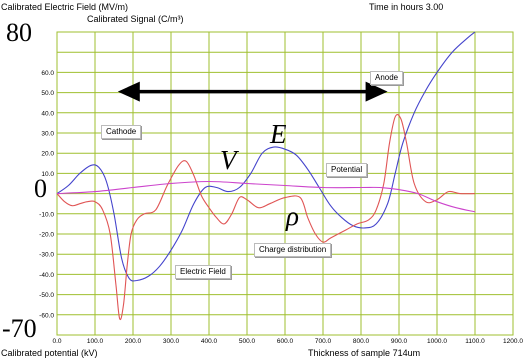 This screenshot has height=364, width=526. What do you see at coordinates (323, 341) in the screenshot?
I see `x-tick-label: 700.0` at bounding box center [323, 341].